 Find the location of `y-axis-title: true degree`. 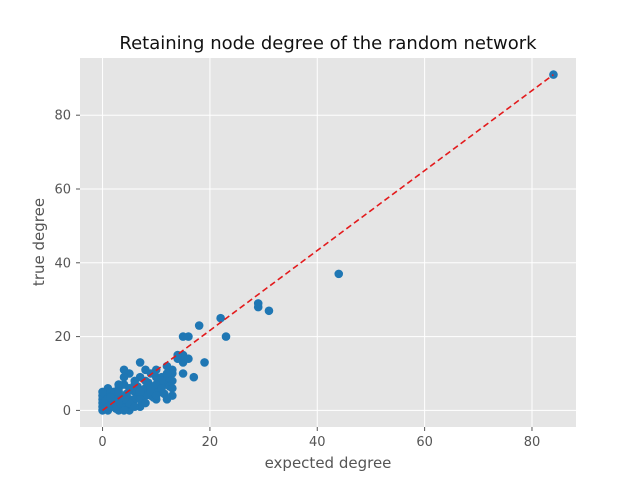

y-axis-title: true degree is located at coordinates (39, 242).